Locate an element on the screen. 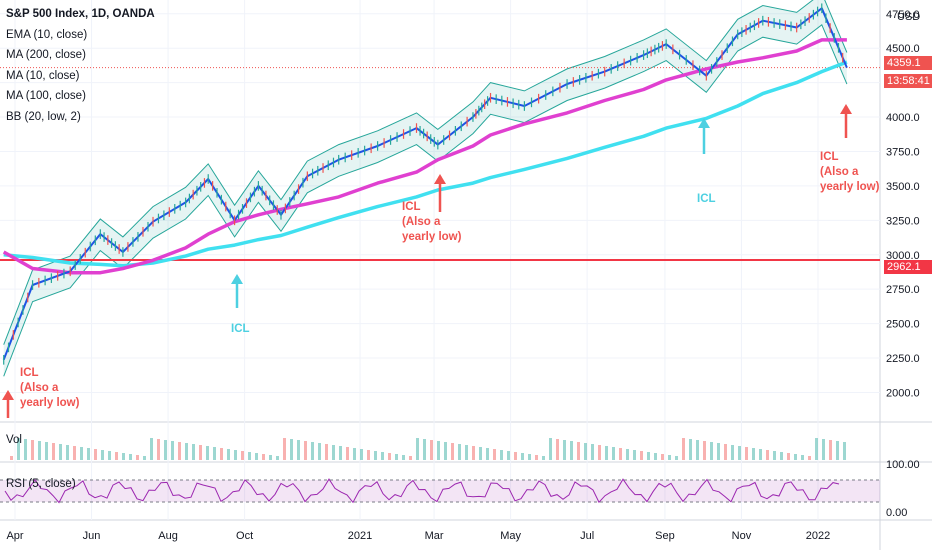  y-tick-label-5: 3500.0 is located at coordinates (903, 187).